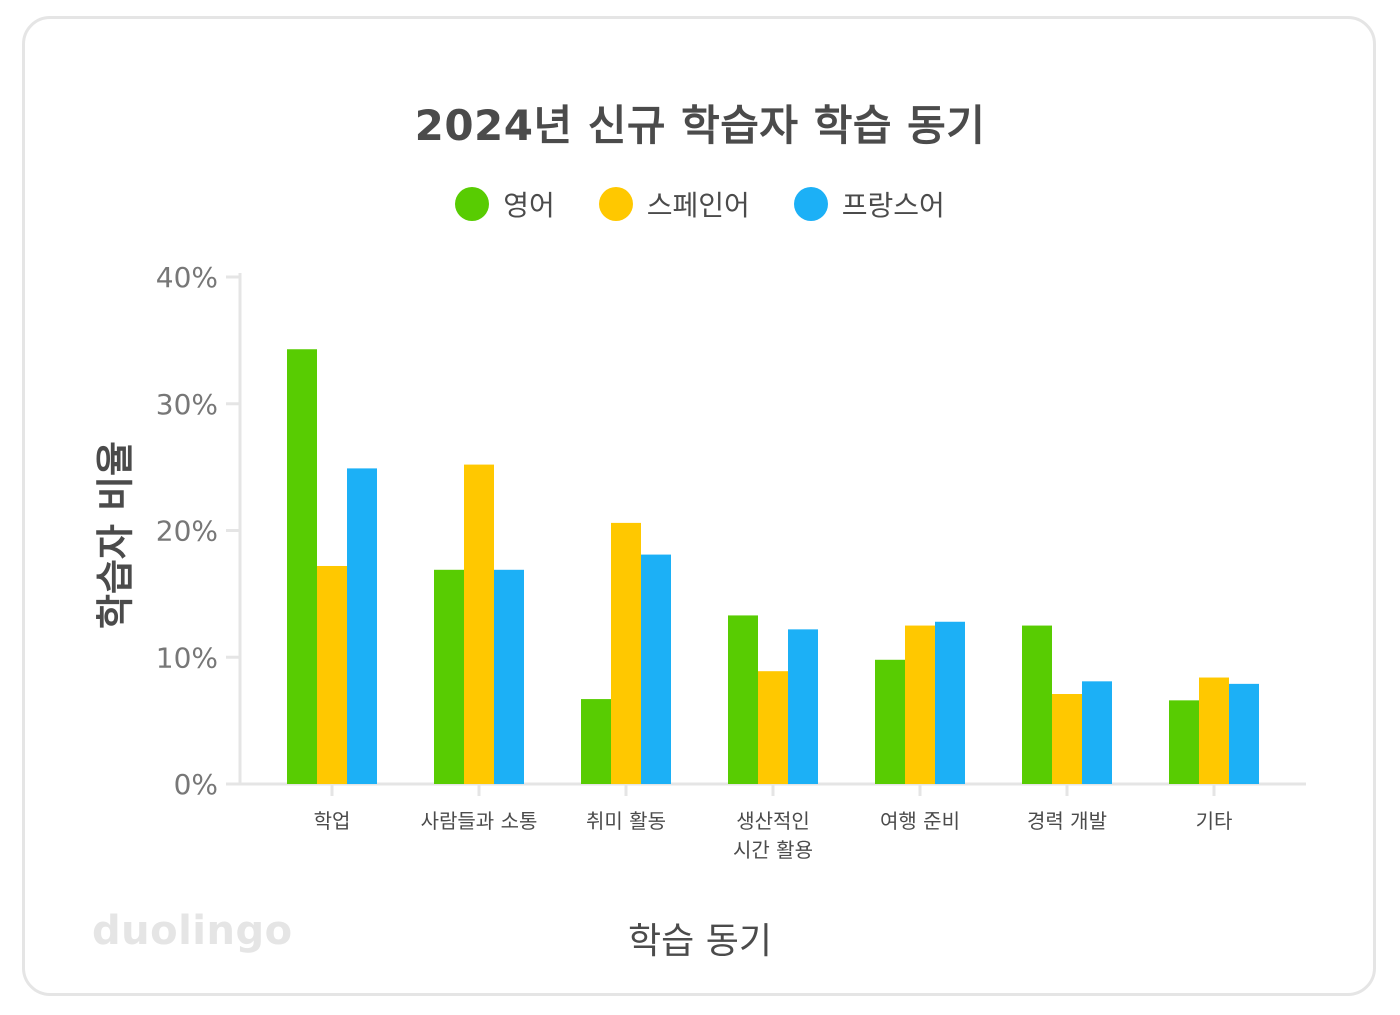 This screenshot has height=1015, width=1400. I want to click on legend-label-english: 영어, so click(529, 205).